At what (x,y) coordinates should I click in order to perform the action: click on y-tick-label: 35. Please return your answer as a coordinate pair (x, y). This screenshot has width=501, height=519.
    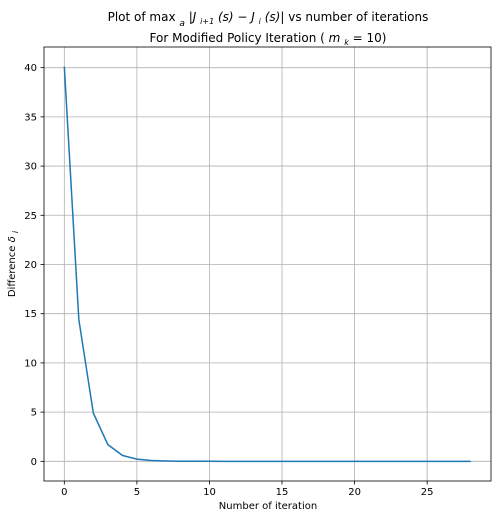
    Looking at the image, I should click on (30, 117).